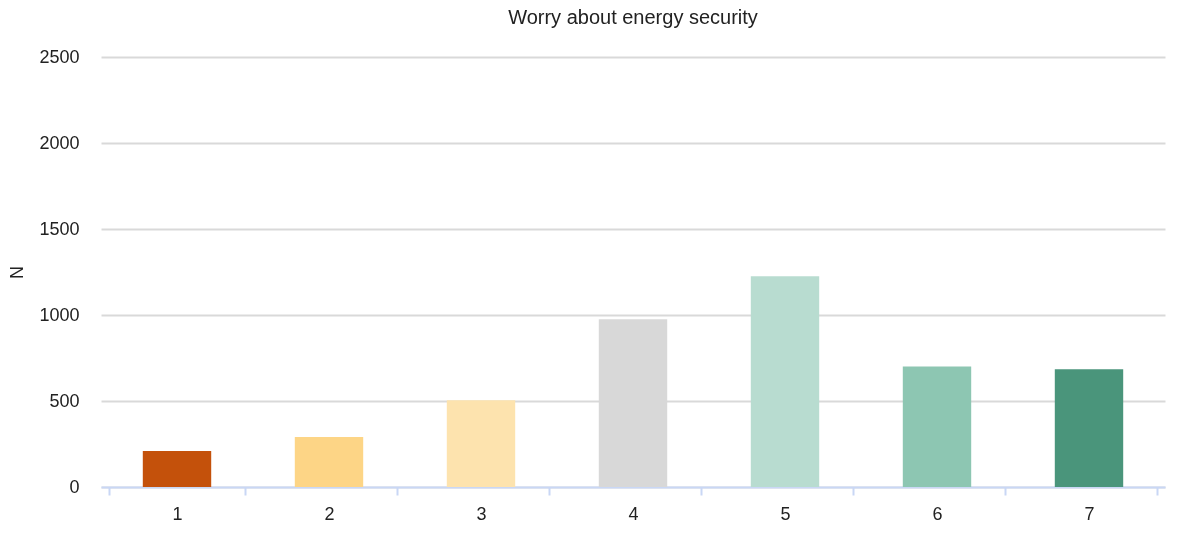 The image size is (1190, 542). I want to click on x-tick-label: 5, so click(785, 513).